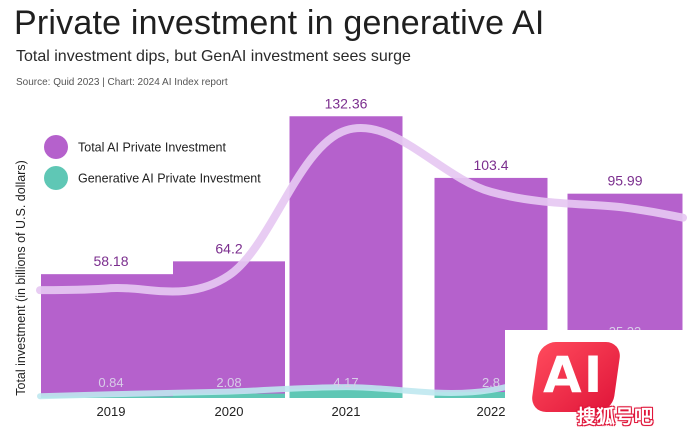  I want to click on watermark-logo: AI 搜狐号吧, so click(602, 382).